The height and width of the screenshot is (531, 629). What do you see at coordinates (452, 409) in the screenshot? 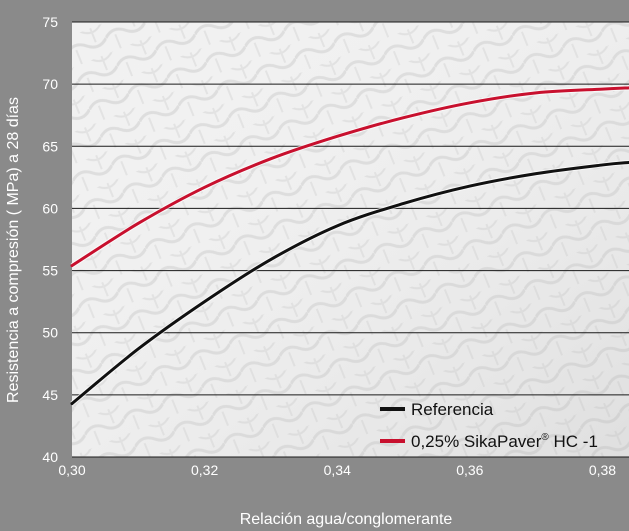
I see `legend-label-referencia: Referencia` at bounding box center [452, 409].